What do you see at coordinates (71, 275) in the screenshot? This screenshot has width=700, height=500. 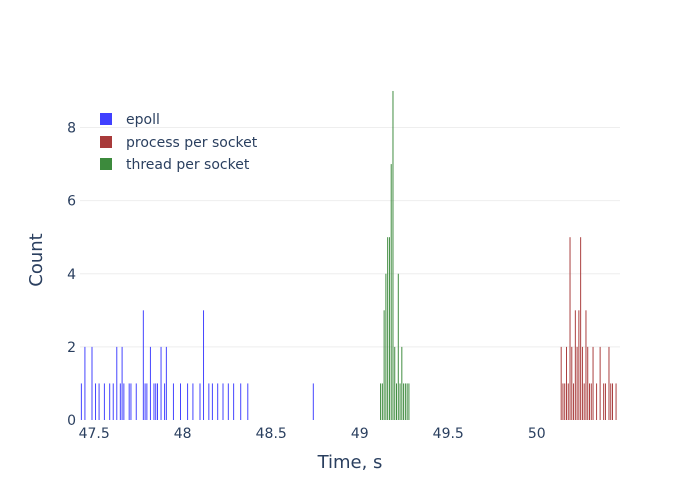 I see `y-axis-ticks: 0 2 4 6 8` at bounding box center [71, 275].